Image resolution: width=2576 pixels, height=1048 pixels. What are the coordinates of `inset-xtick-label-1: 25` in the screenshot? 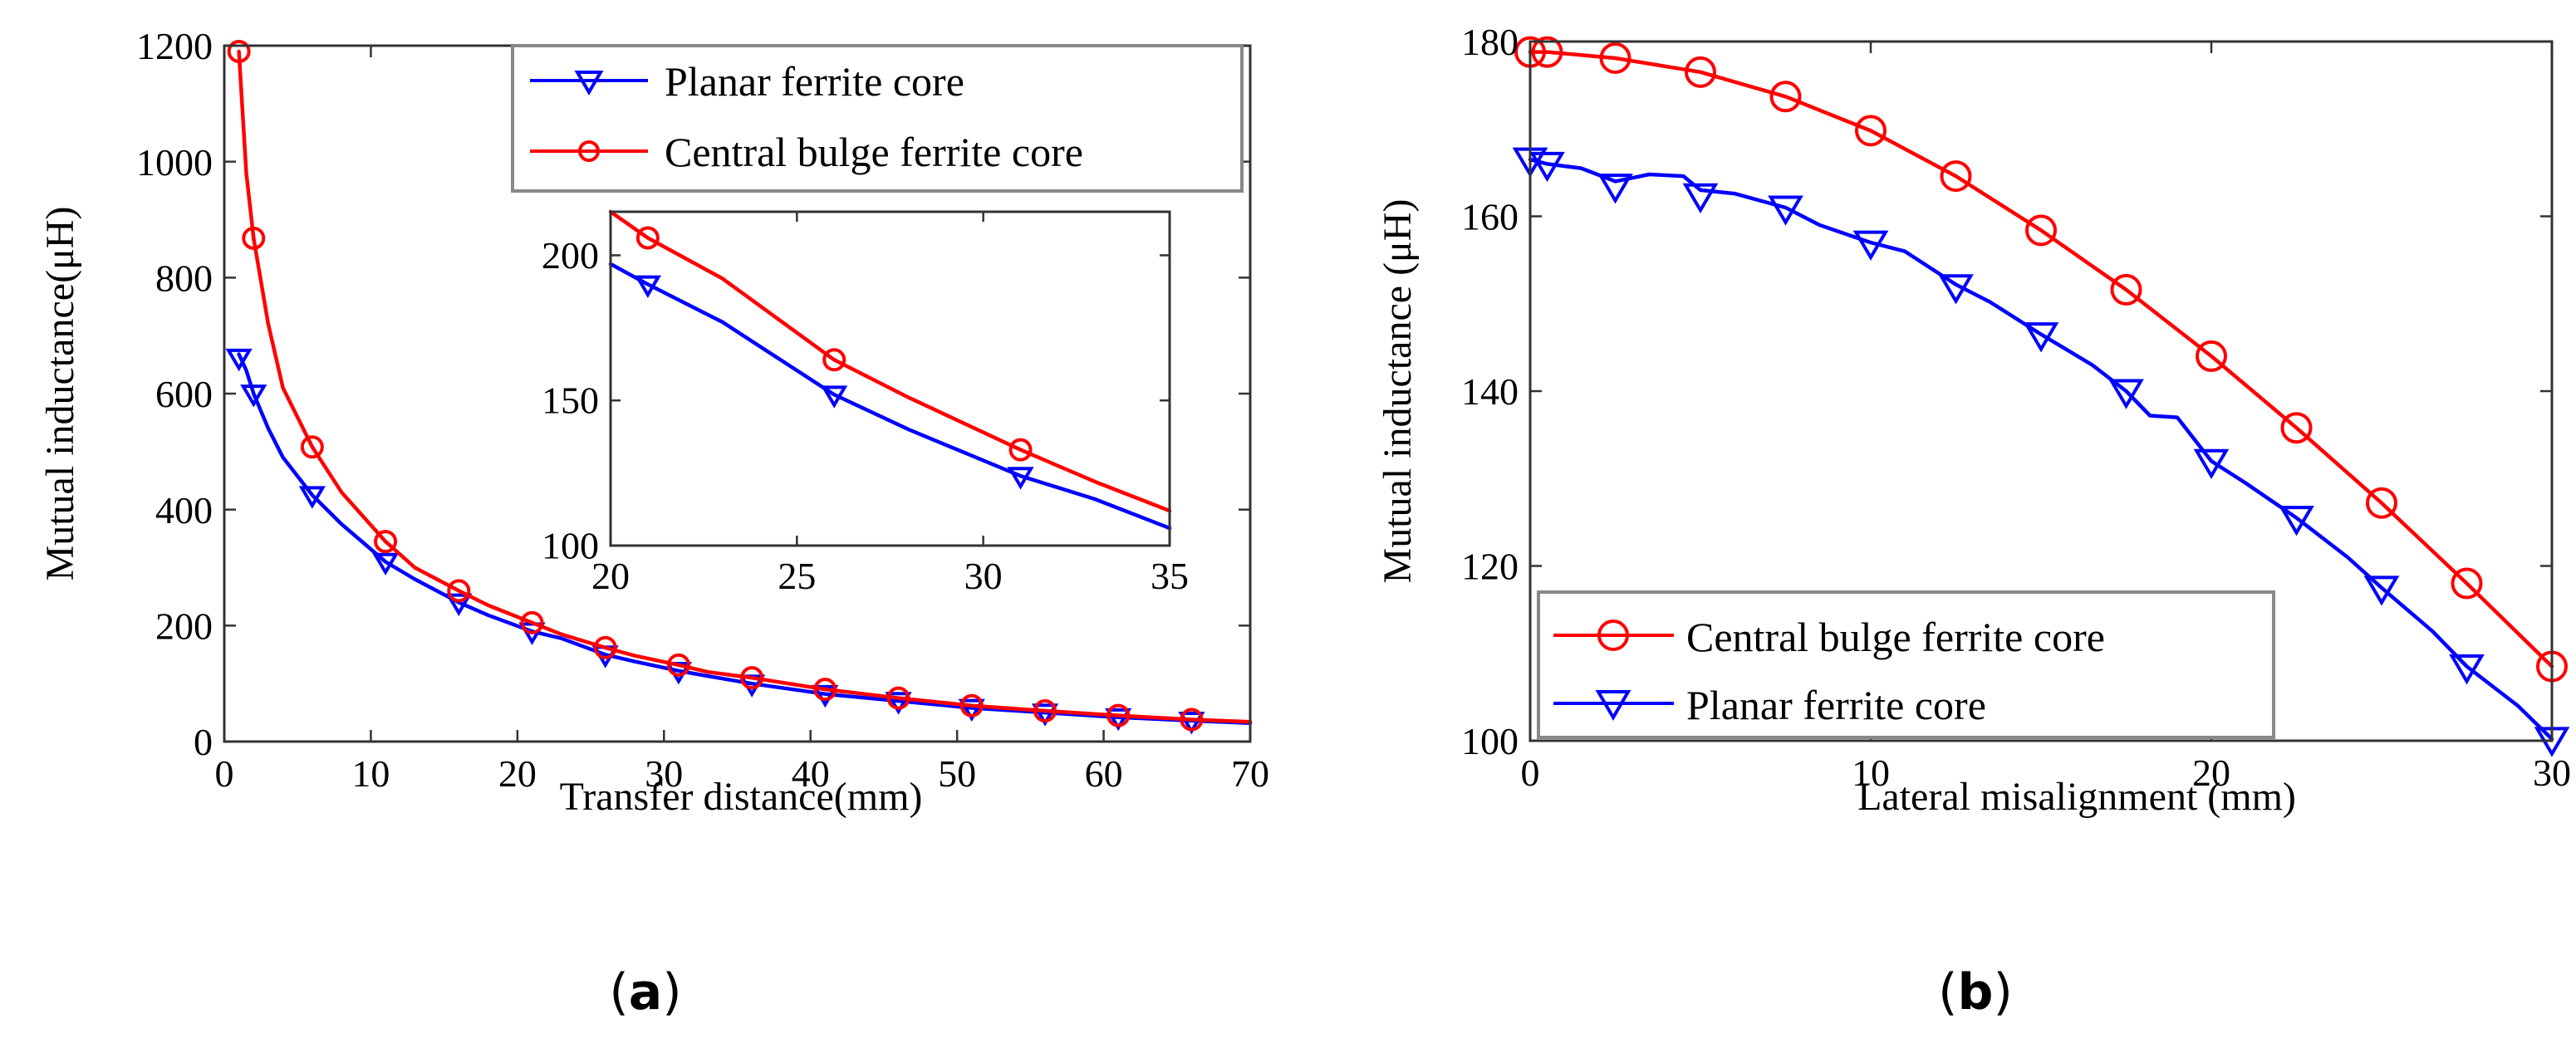 It's located at (797, 576).